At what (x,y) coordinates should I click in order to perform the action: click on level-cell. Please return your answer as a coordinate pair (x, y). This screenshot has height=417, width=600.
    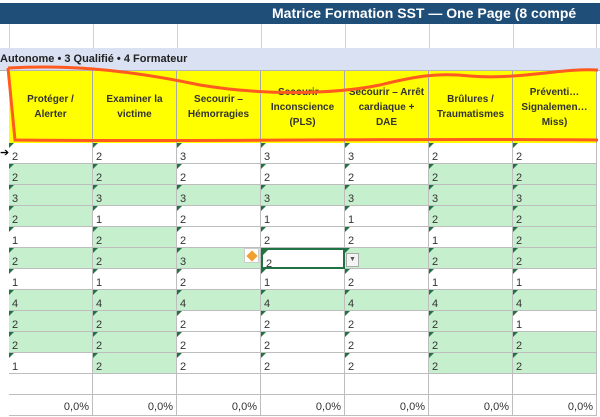
    Looking at the image, I should click on (387, 258).